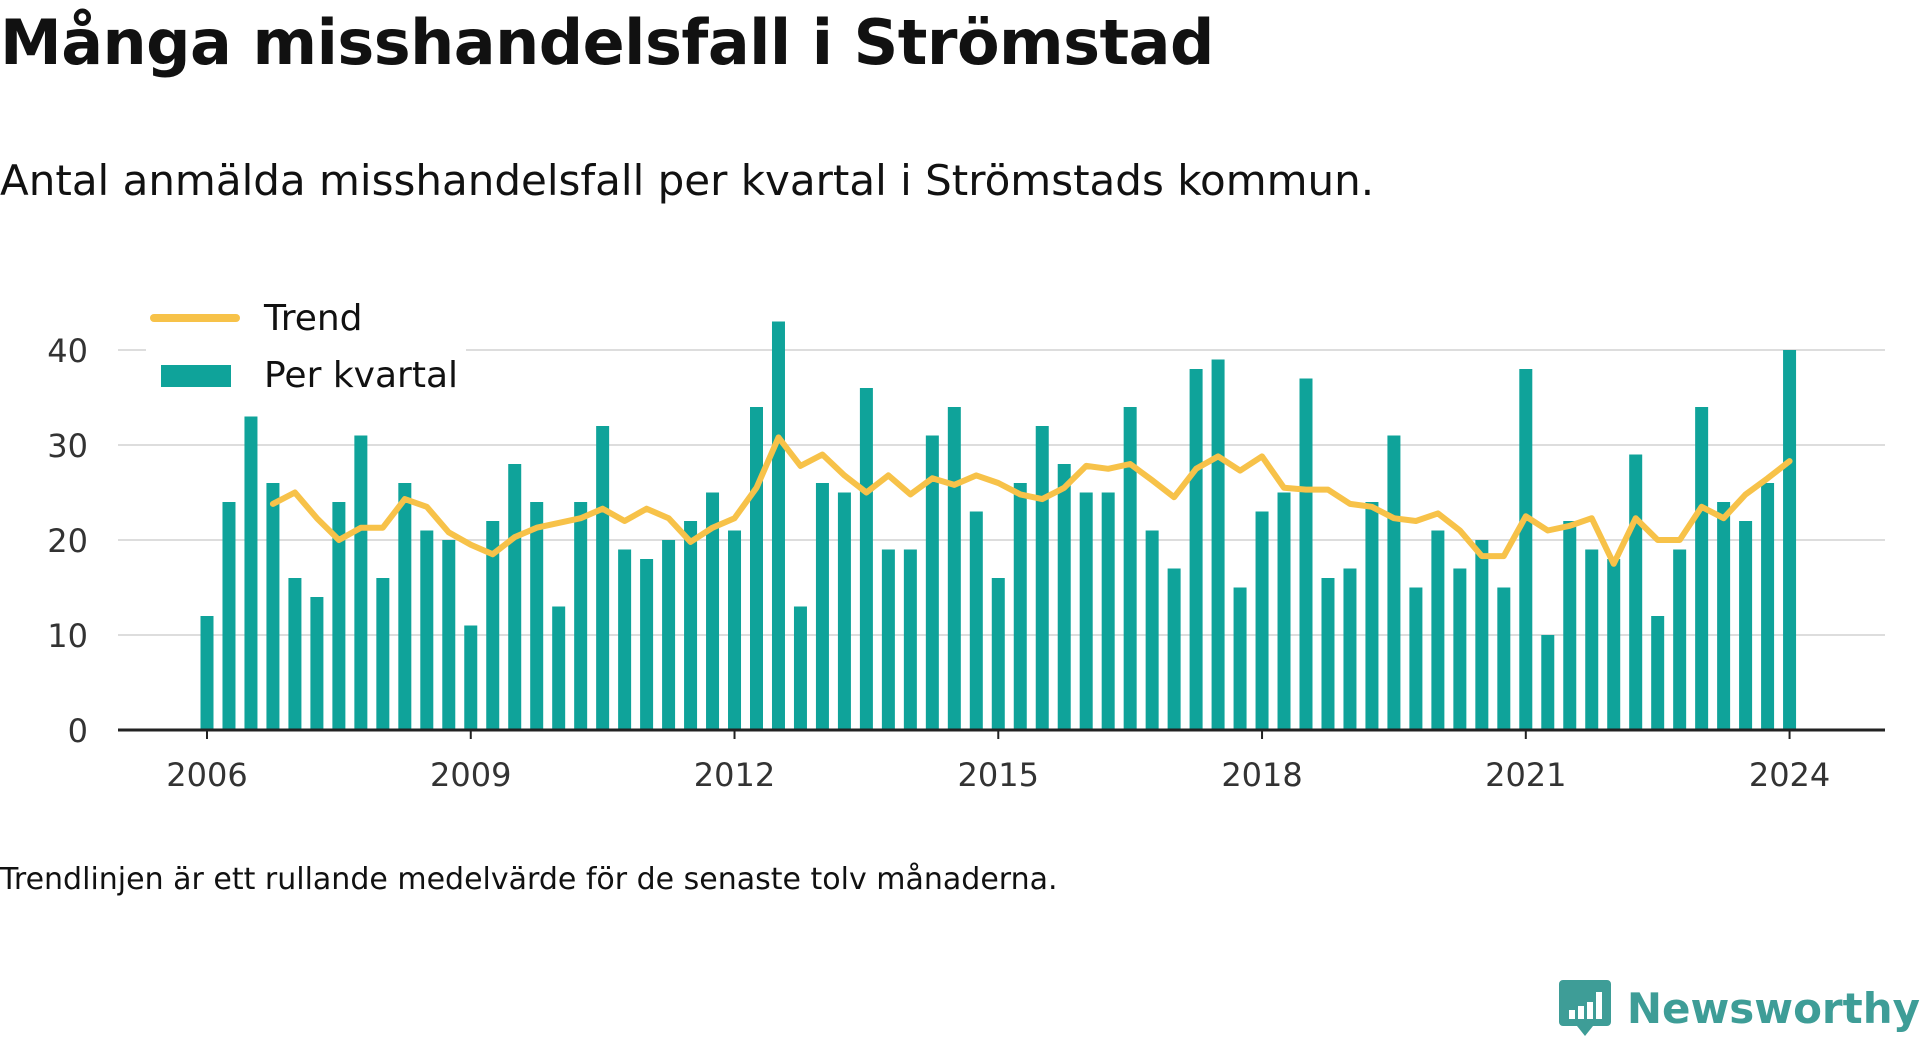 This screenshot has width=1920, height=1040. I want to click on trend-line, so click(1031, 500).